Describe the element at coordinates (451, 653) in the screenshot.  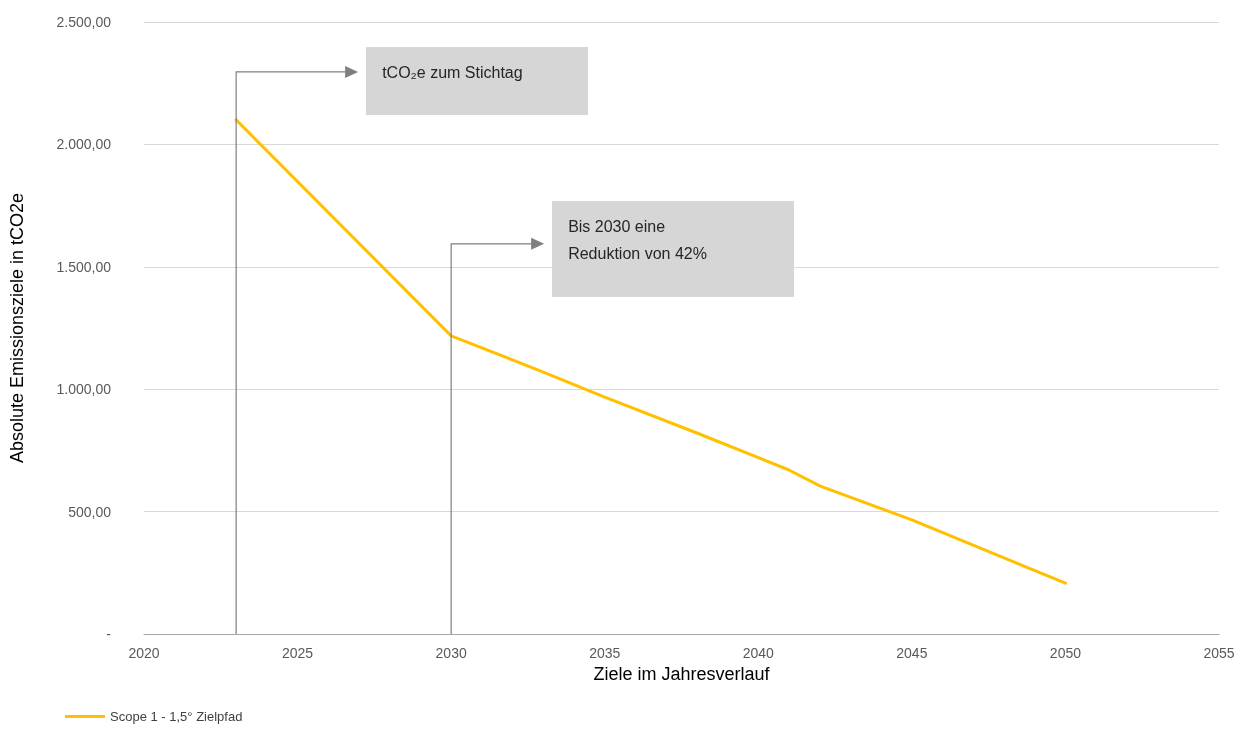
I see `x-tick-label: 2030` at that location.